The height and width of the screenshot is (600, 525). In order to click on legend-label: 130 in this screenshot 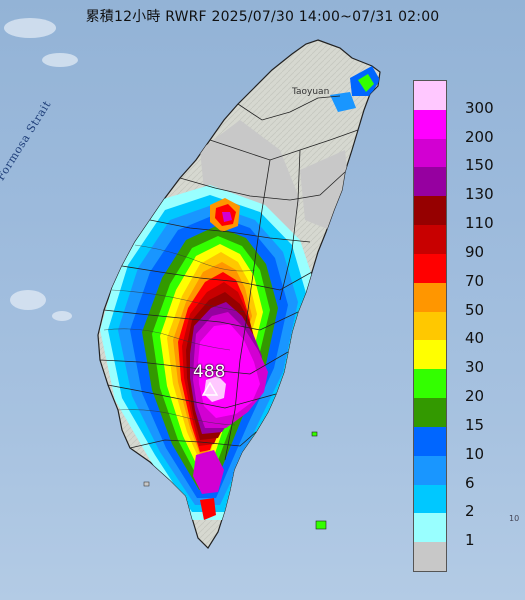, I will do `click(479, 194)`.